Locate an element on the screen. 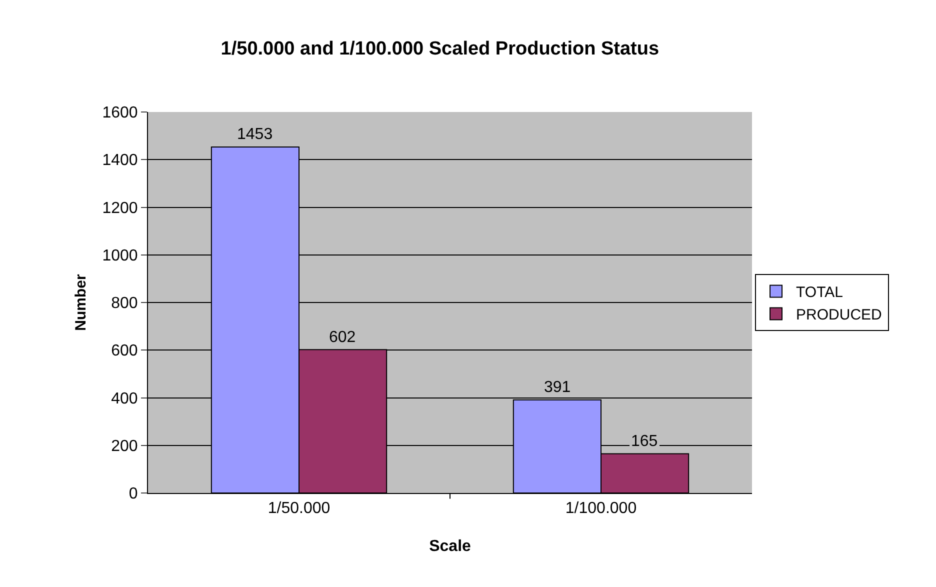  y-tick-label: 800 is located at coordinates (124, 303).